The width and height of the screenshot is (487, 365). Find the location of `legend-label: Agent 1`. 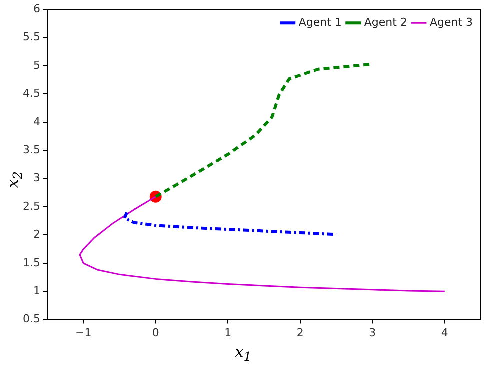

legend-label: Agent 1 is located at coordinates (320, 22).